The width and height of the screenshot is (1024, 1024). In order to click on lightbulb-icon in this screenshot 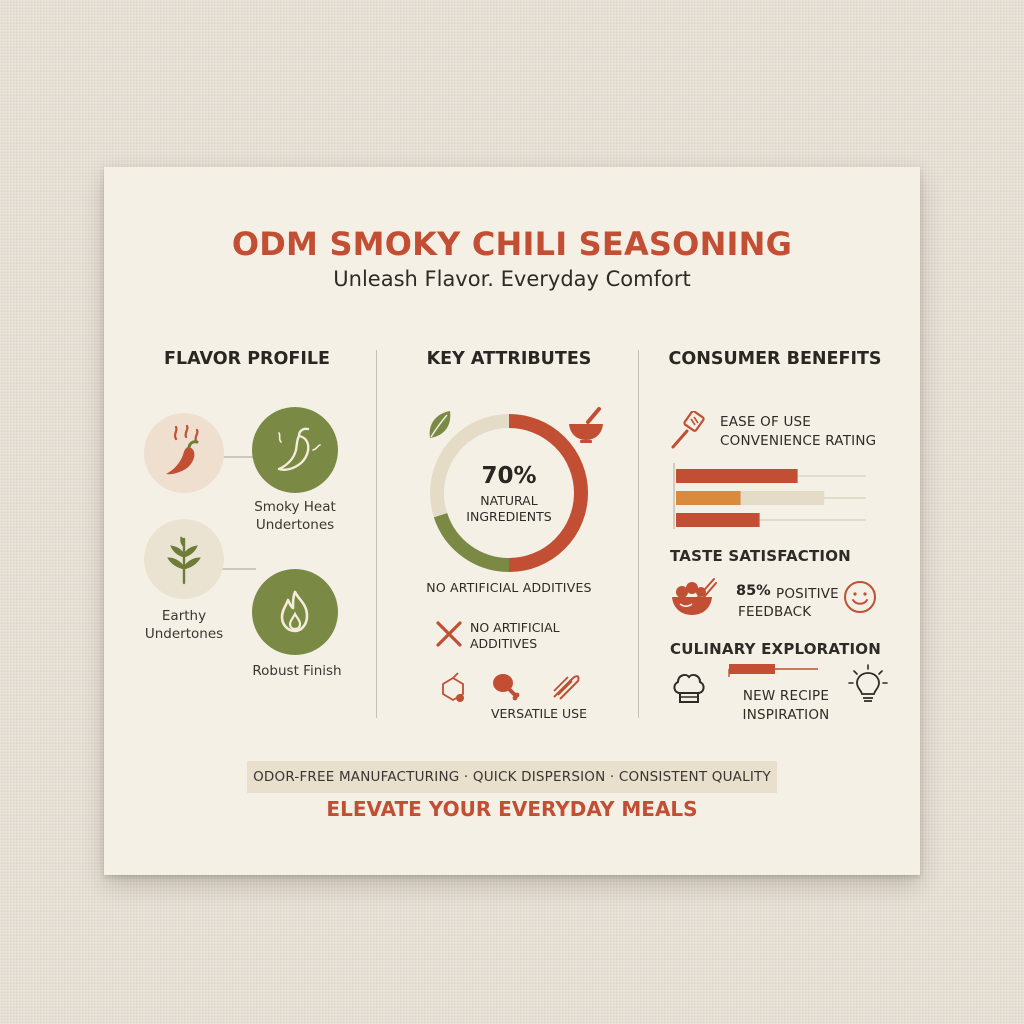, I will do `click(868, 685)`.